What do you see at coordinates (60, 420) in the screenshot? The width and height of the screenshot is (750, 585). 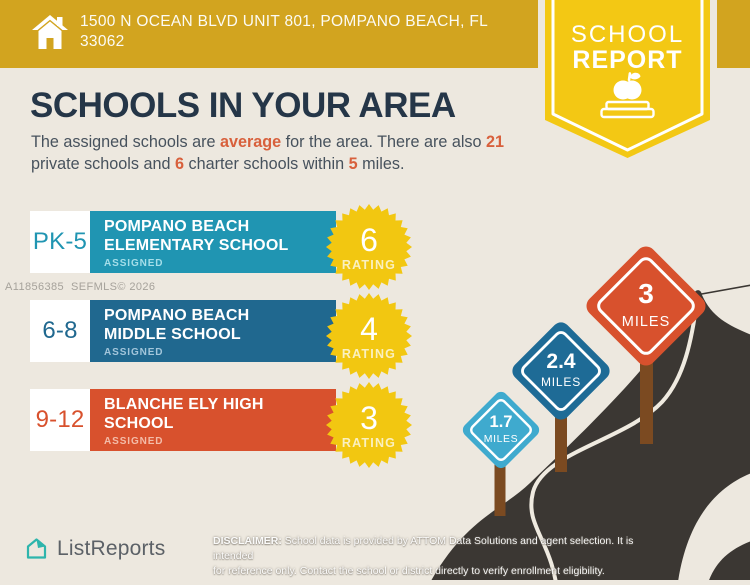 I see `grade-range: 9-12` at bounding box center [60, 420].